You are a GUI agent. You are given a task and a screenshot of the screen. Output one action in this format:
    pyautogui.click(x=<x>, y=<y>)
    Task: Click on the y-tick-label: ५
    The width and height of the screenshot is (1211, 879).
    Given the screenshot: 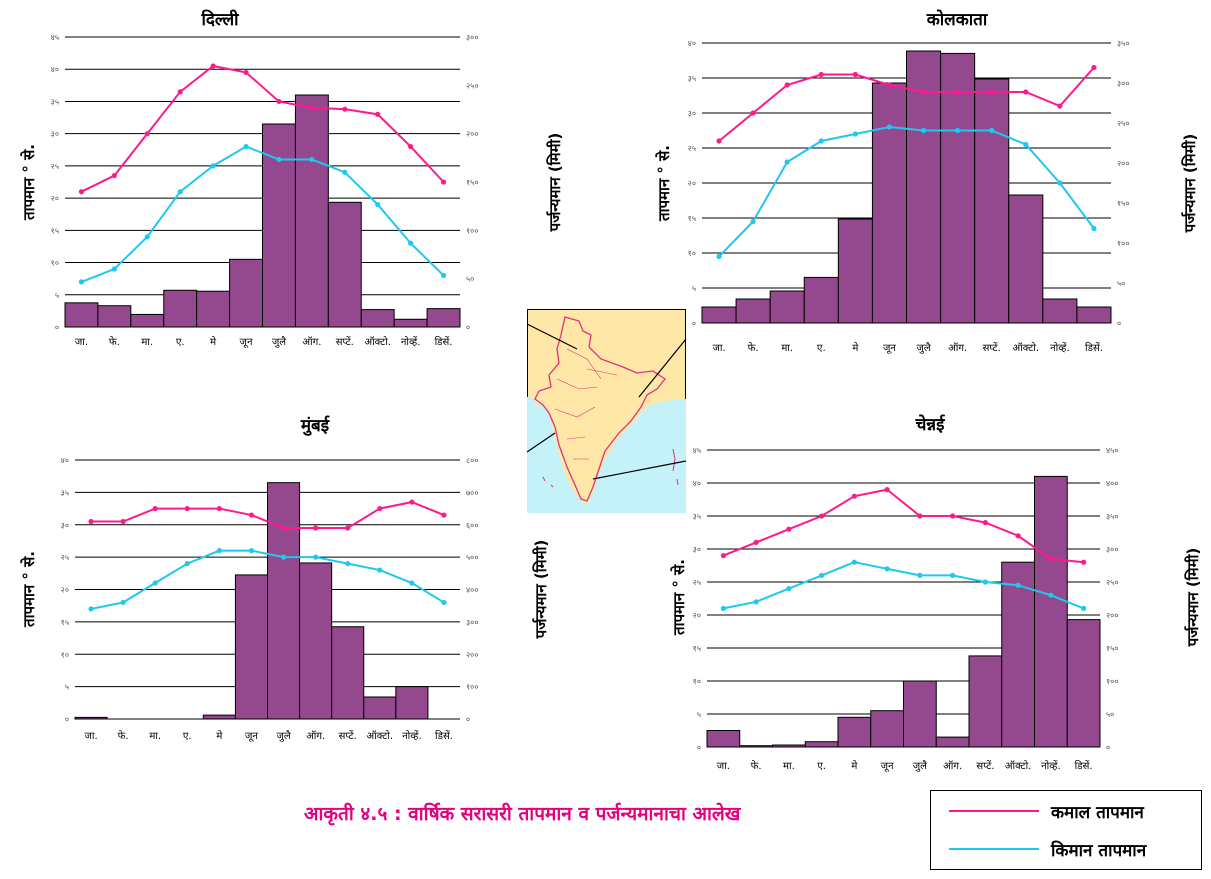 What is the action you would take?
    pyautogui.click(x=694, y=288)
    